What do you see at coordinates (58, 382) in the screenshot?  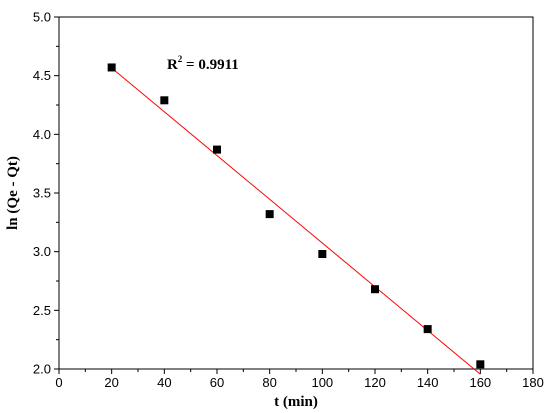 I see `x-tick-label-0: 0` at bounding box center [58, 382].